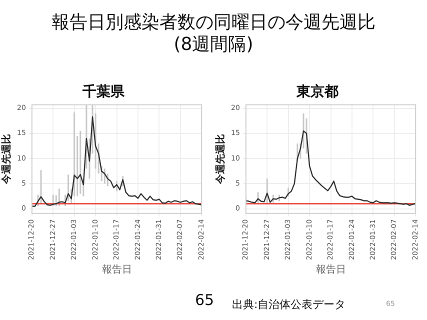 This screenshot has height=320, width=427. What do you see at coordinates (204, 300) in the screenshot?
I see `text: 65` at bounding box center [204, 300].